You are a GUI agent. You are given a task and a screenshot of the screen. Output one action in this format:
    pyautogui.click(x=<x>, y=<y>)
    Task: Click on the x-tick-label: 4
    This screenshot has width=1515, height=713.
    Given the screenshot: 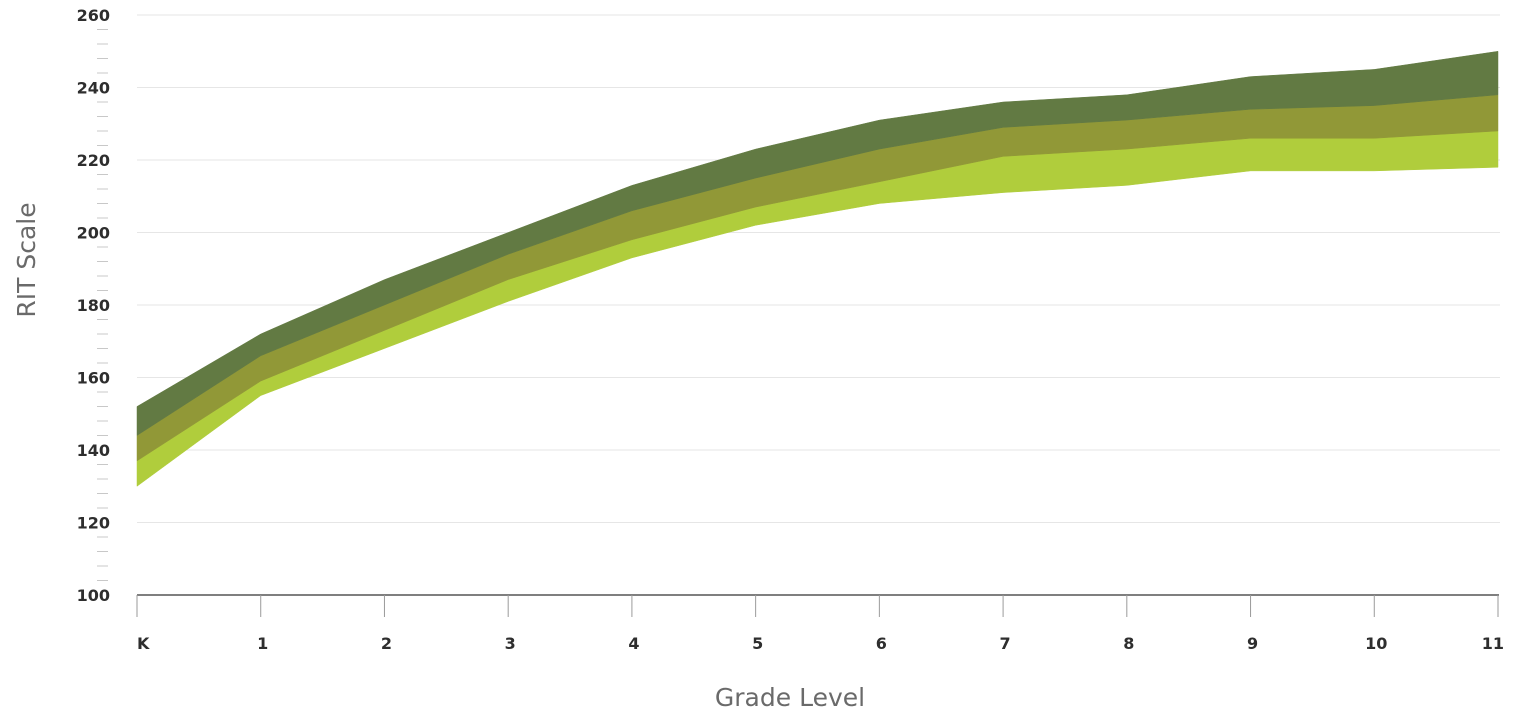 What is the action you would take?
    pyautogui.click(x=633, y=643)
    